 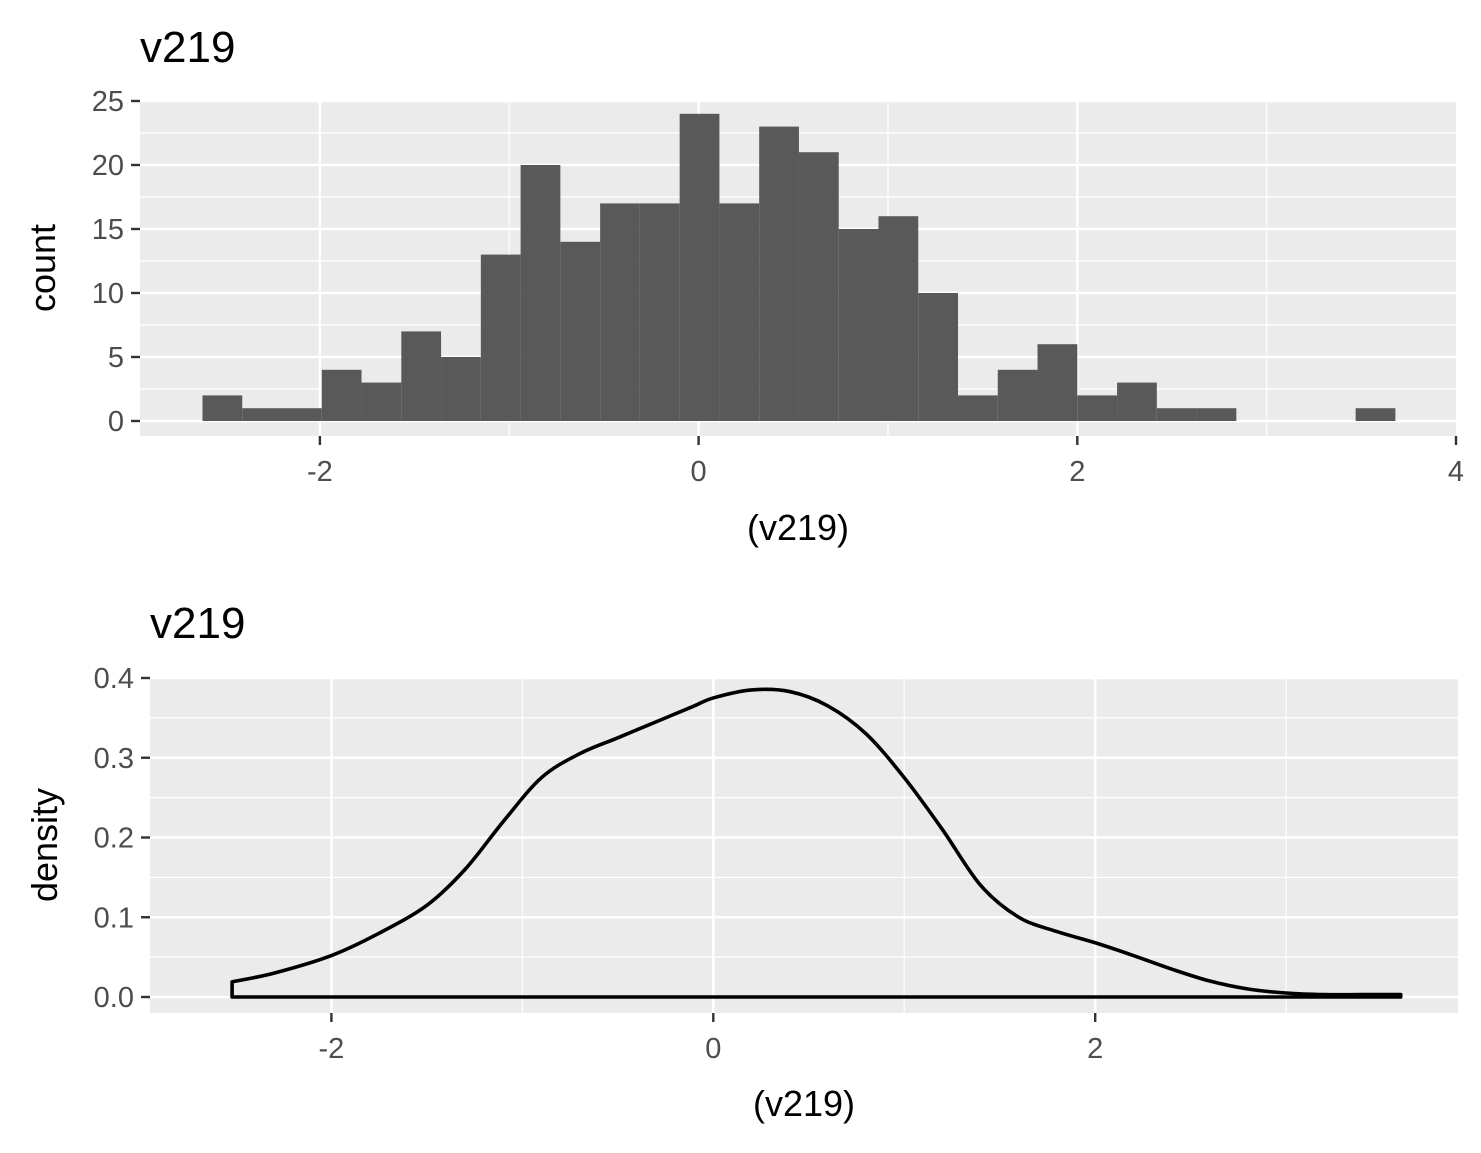 I want to click on histogram-x-axis: -2 0 2 4, so click(x=885, y=462).